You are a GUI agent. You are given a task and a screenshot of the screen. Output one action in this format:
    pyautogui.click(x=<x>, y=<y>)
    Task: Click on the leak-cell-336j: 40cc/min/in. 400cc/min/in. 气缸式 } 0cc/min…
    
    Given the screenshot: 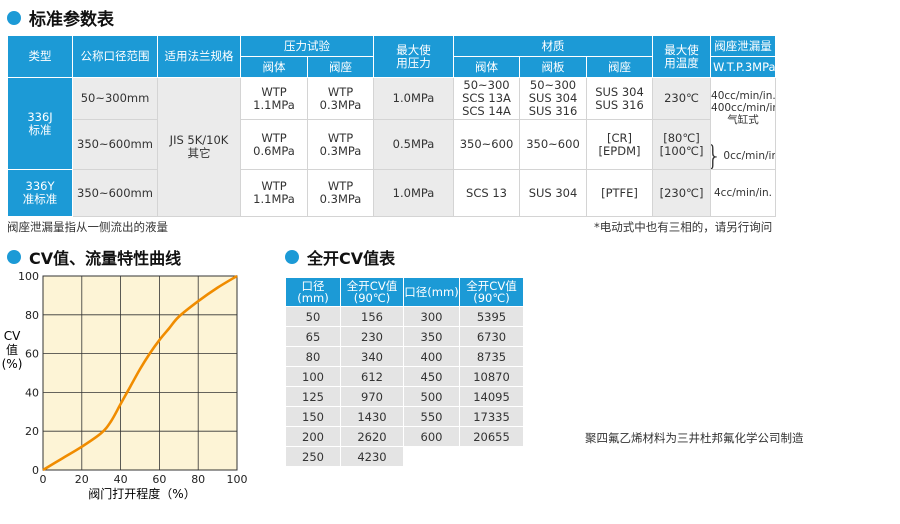 What is the action you would take?
    pyautogui.click(x=743, y=123)
    